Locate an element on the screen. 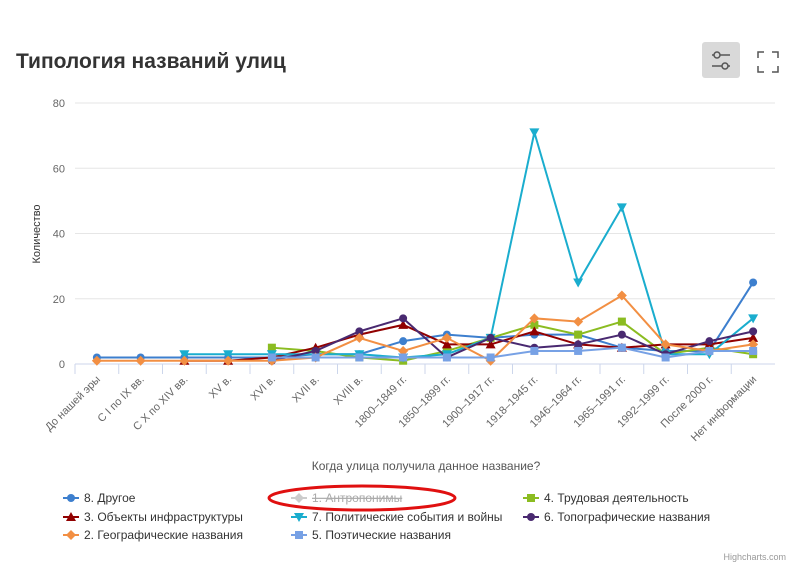  legend-item: 4. Трудовая деятельность is located at coordinates (606, 498).